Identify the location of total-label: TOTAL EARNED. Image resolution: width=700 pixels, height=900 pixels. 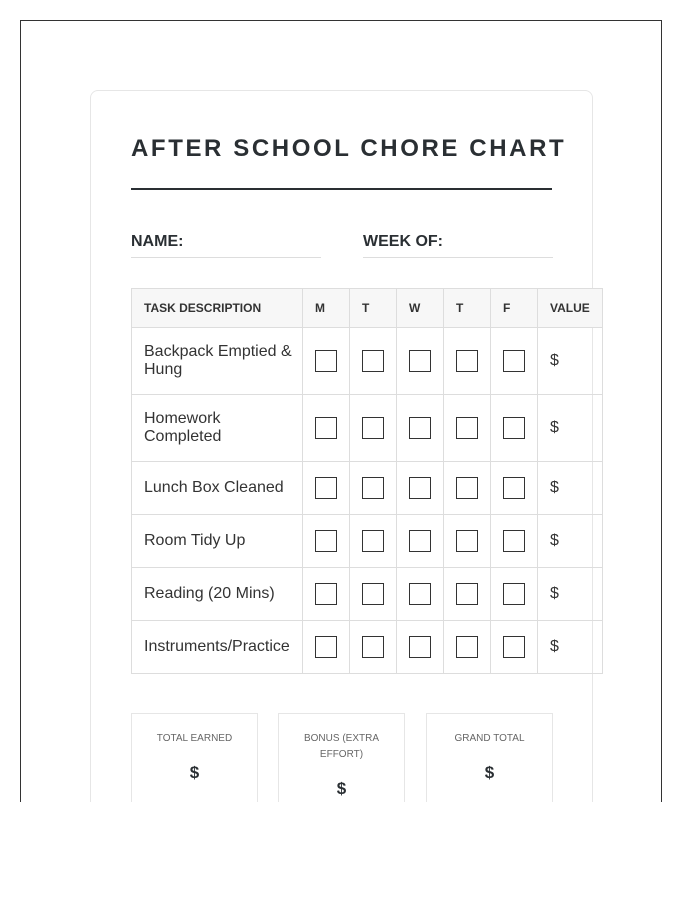
(194, 738).